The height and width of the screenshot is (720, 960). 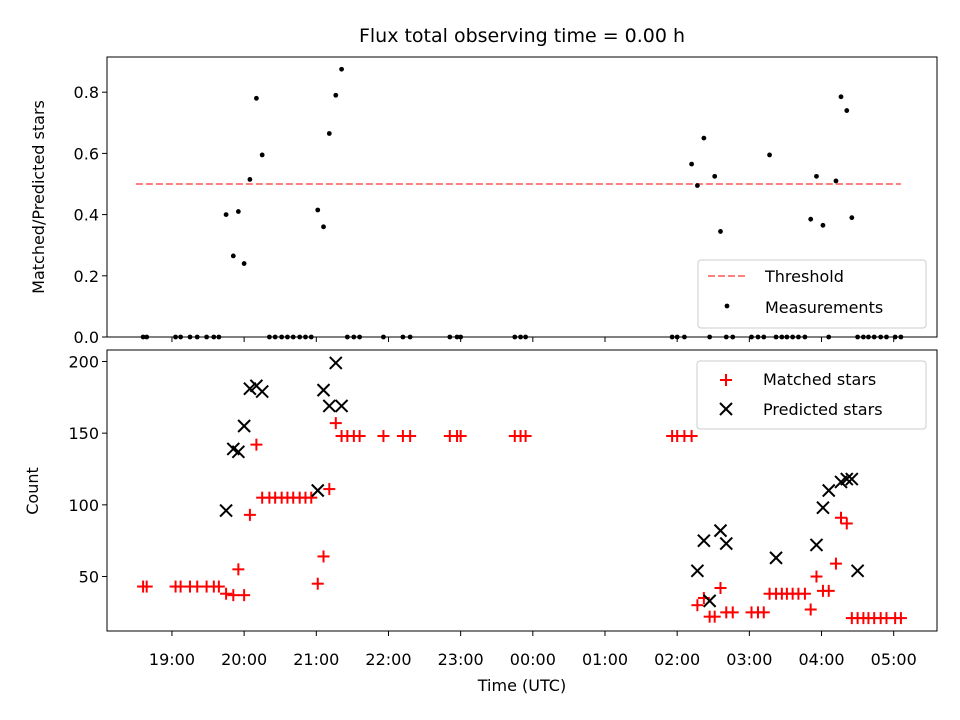 What do you see at coordinates (172, 659) in the screenshot?
I see `x-tick-label: 19:00` at bounding box center [172, 659].